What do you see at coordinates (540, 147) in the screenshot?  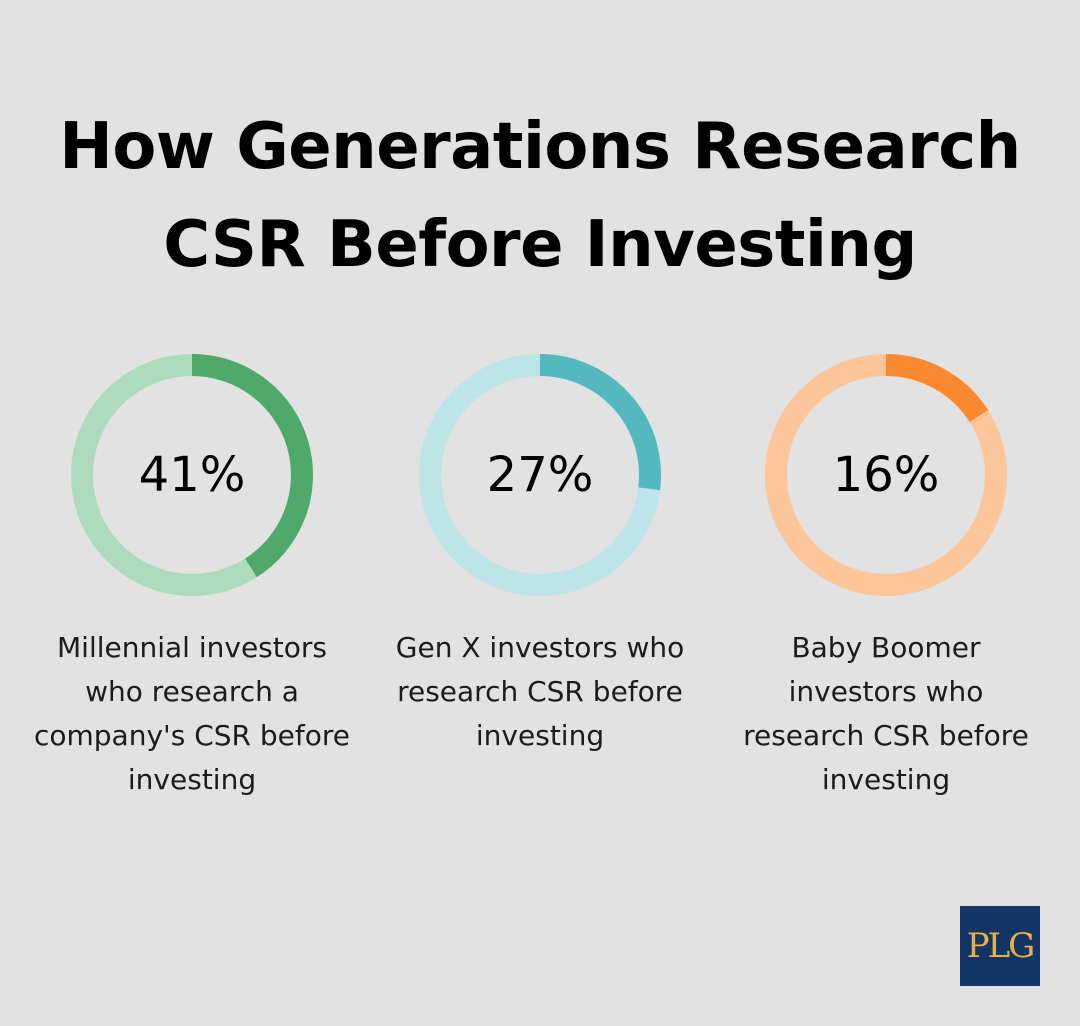 I see `title-line-1: How Generations Research` at bounding box center [540, 147].